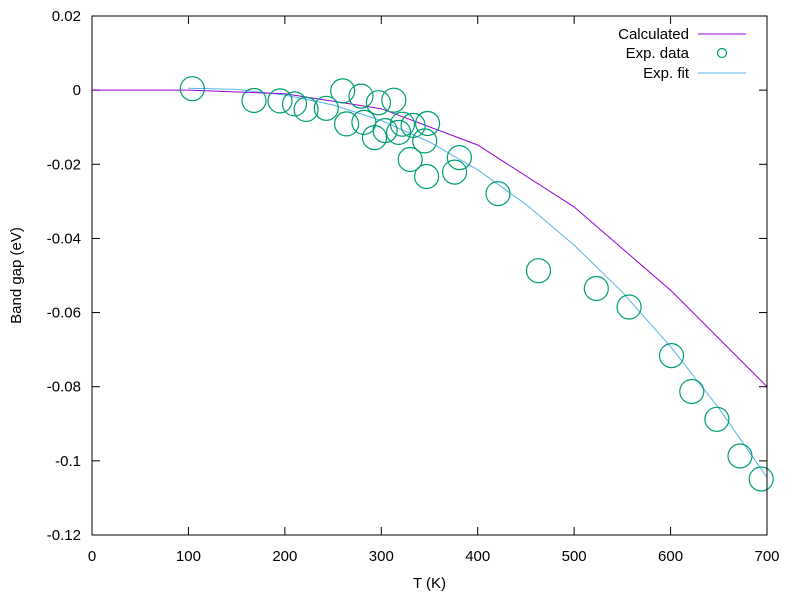  Describe the element at coordinates (64, 535) in the screenshot. I see `y-tick-label: -0.12` at that location.